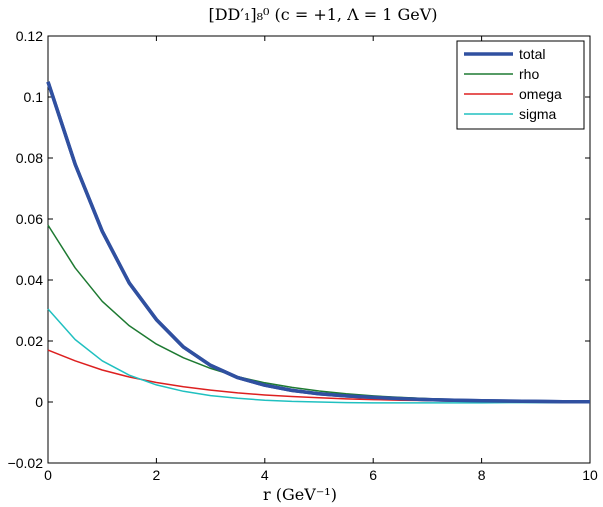 The height and width of the screenshot is (507, 603). Describe the element at coordinates (29, 158) in the screenshot. I see `y-tick-label: 0.08` at that location.